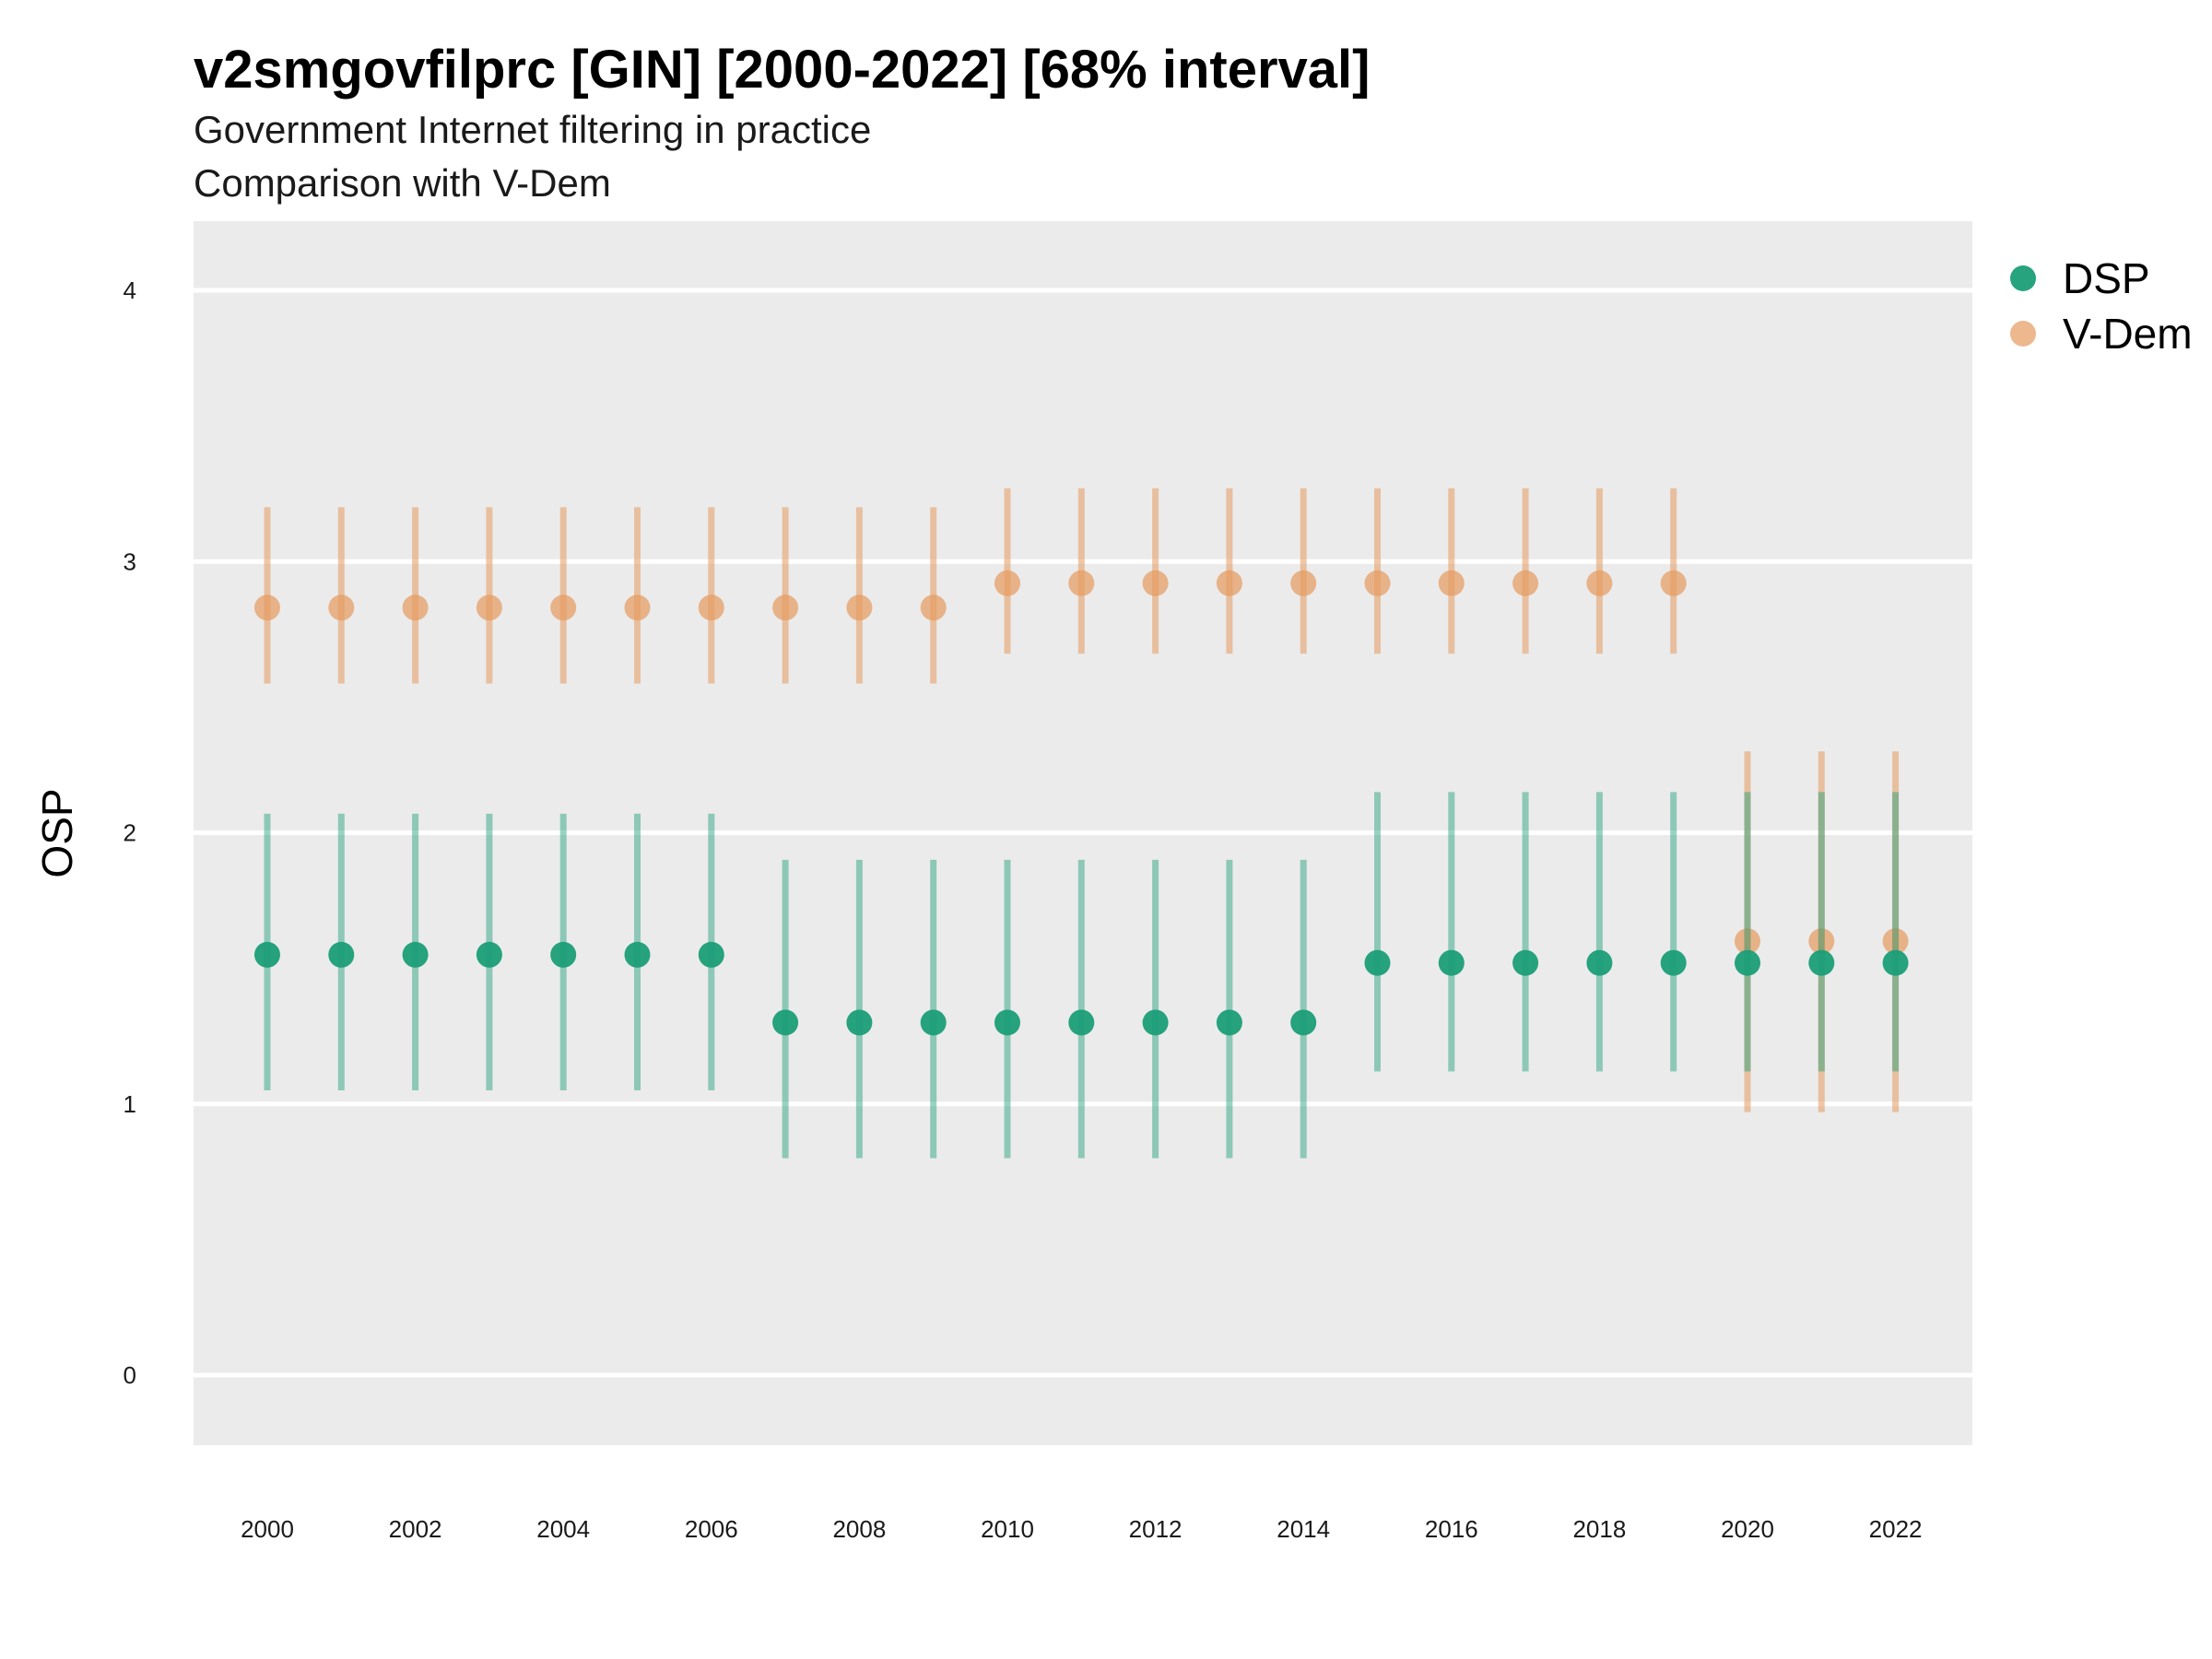 This screenshot has height=1659, width=2212. I want to click on dsp-point-2001, so click(341, 954).